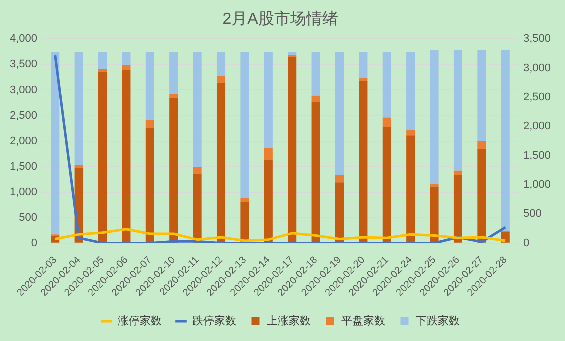  Describe the element at coordinates (532, 214) in the screenshot. I see `y2-tick-label: 500` at that location.